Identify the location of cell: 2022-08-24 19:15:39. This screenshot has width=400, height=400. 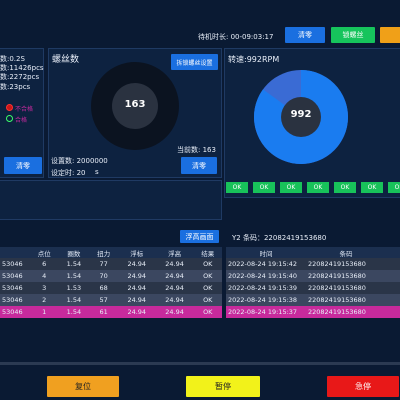
(266, 288).